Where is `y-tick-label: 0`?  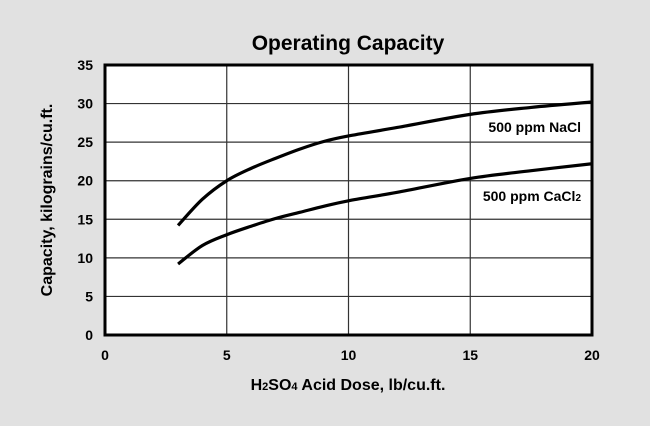 y-tick-label: 0 is located at coordinates (89, 335).